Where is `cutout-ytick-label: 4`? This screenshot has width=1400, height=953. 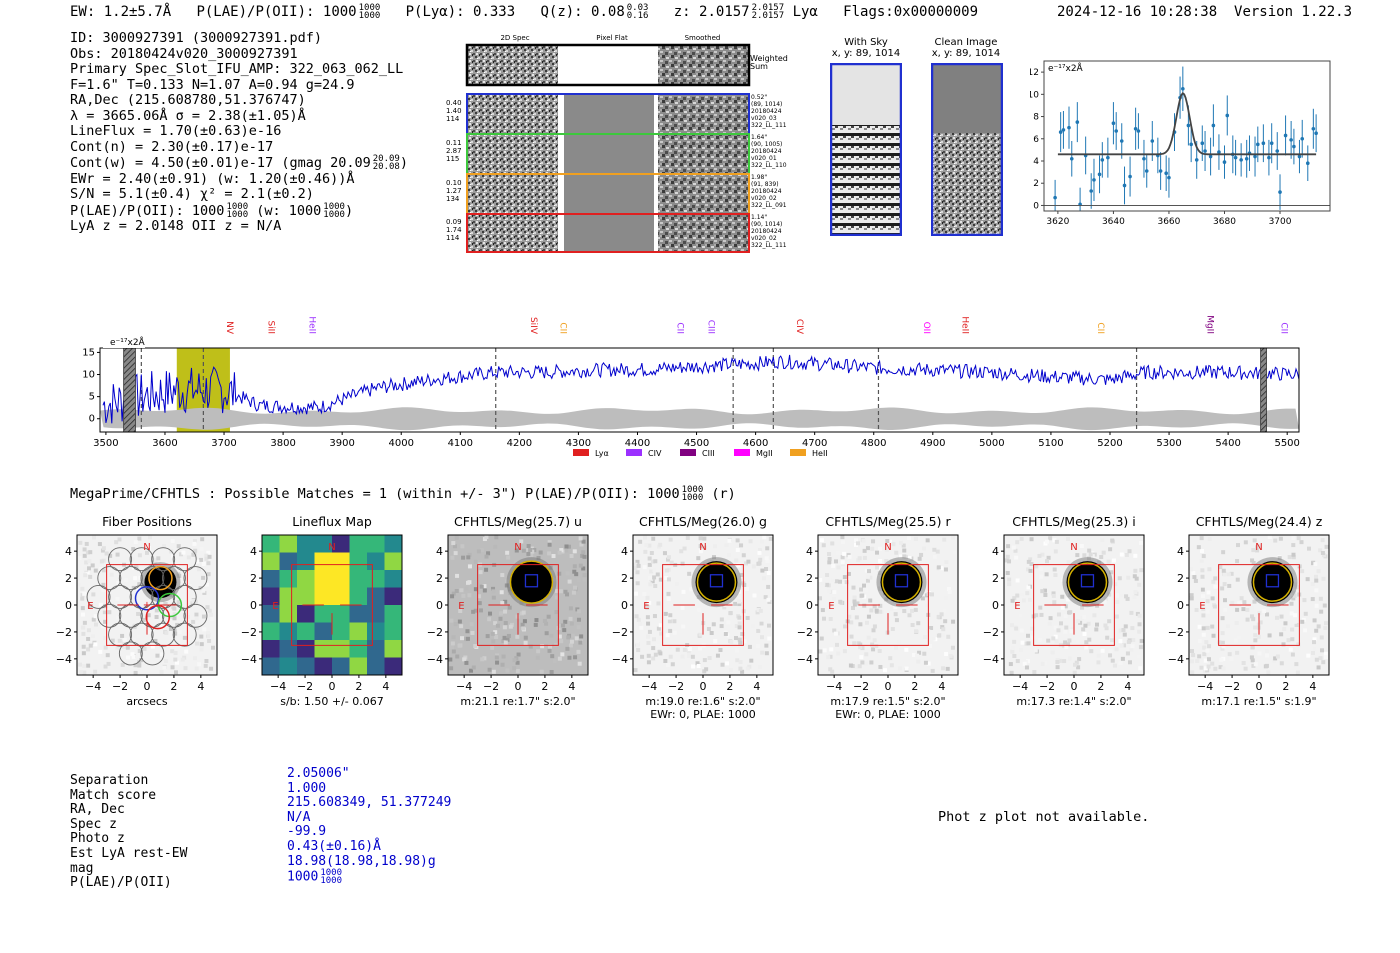 cutout-ytick-label: 4 is located at coordinates (253, 551).